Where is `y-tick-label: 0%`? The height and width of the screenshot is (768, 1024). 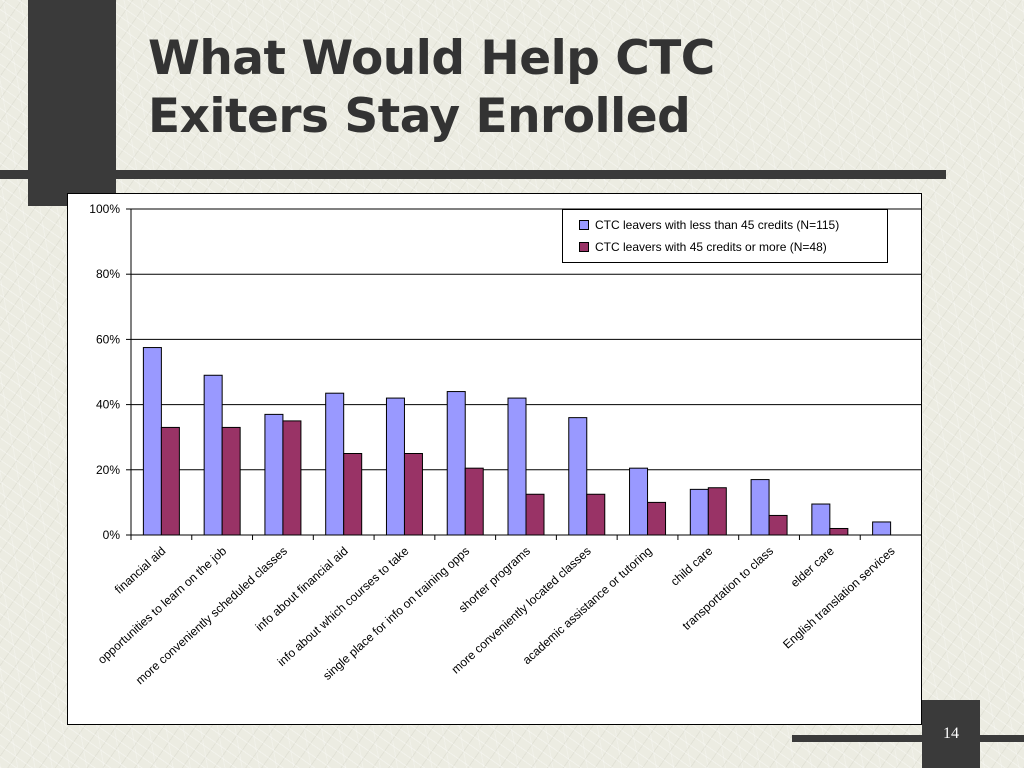 y-tick-label: 0% is located at coordinates (112, 535).